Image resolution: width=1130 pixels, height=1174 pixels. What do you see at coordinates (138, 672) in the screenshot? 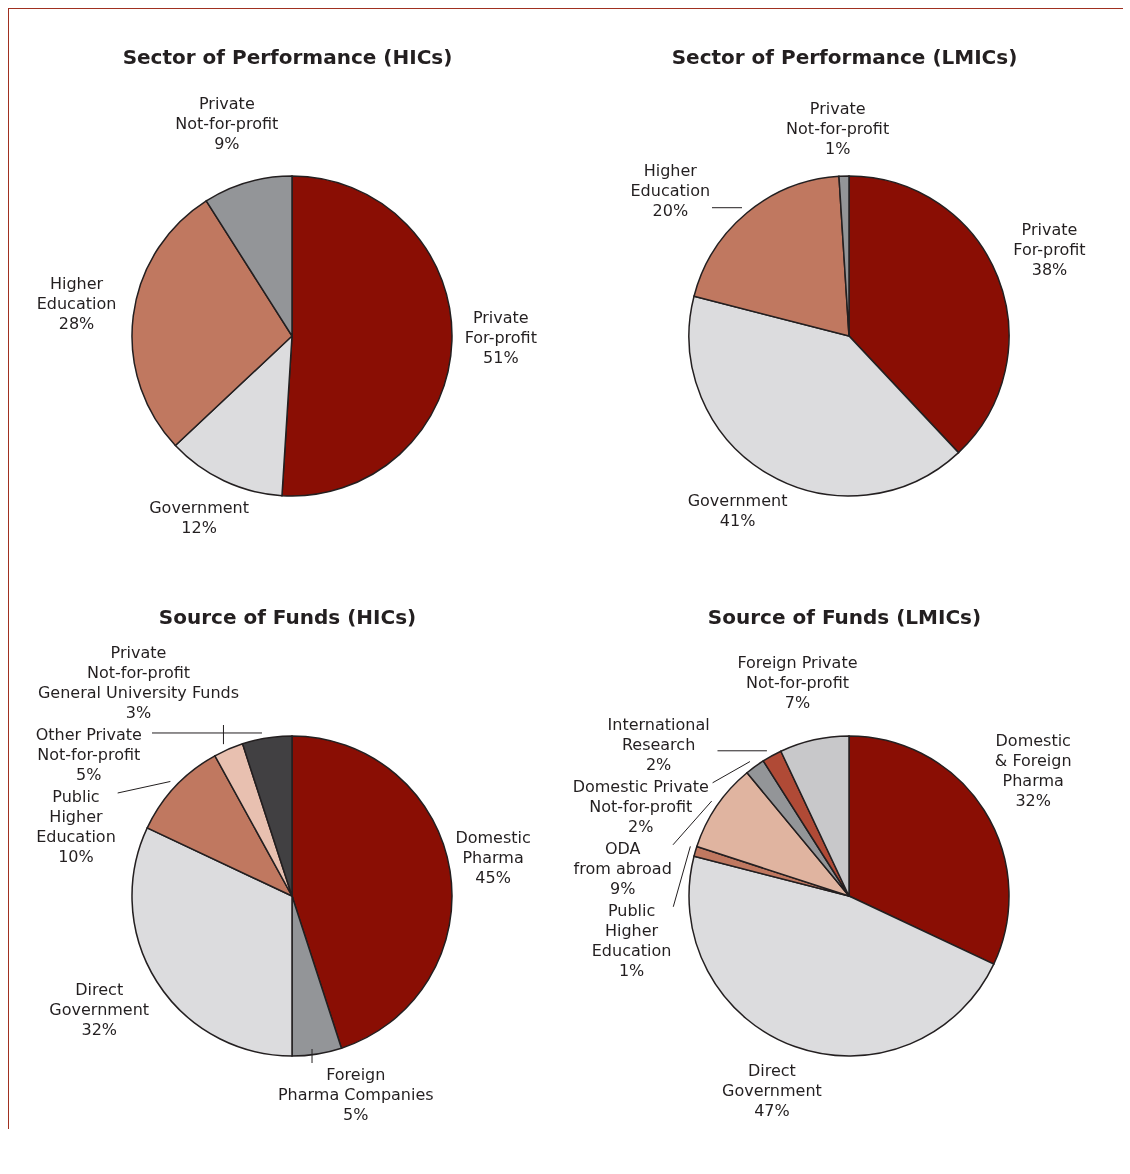
I see `slice-label: Private Not-for-profit General University Funds` at bounding box center [138, 672].